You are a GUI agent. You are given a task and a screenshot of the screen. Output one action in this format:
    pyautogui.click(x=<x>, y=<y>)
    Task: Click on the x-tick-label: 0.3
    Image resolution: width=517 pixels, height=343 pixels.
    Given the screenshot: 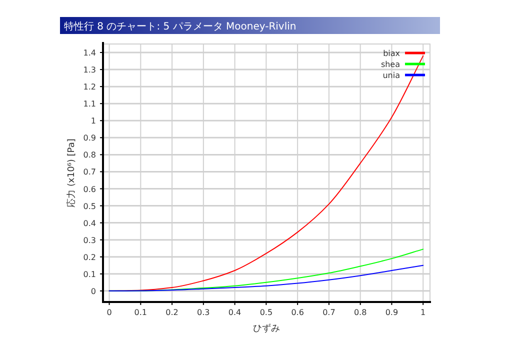 What is the action you would take?
    pyautogui.click(x=203, y=312)
    